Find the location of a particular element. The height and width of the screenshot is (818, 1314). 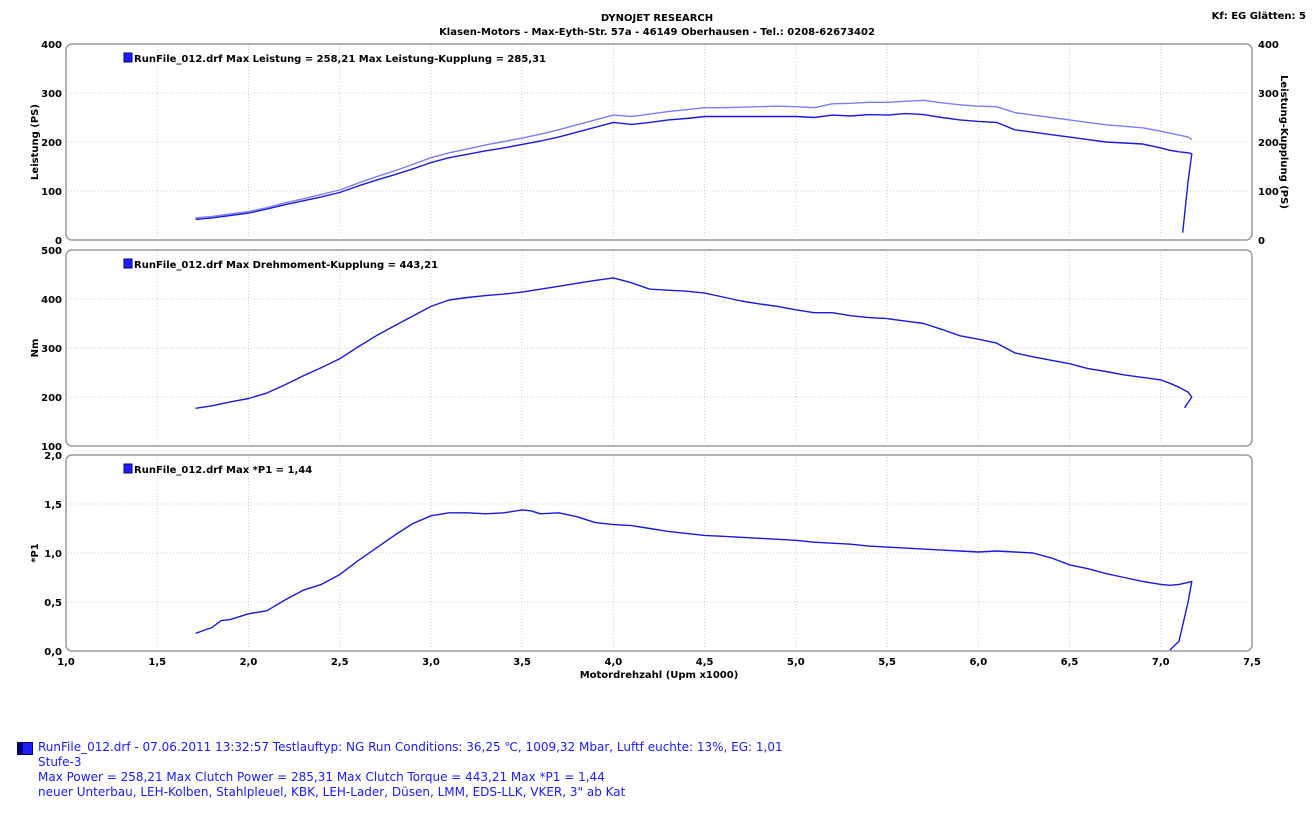

y-tick-label-right: 0 is located at coordinates (1261, 241).